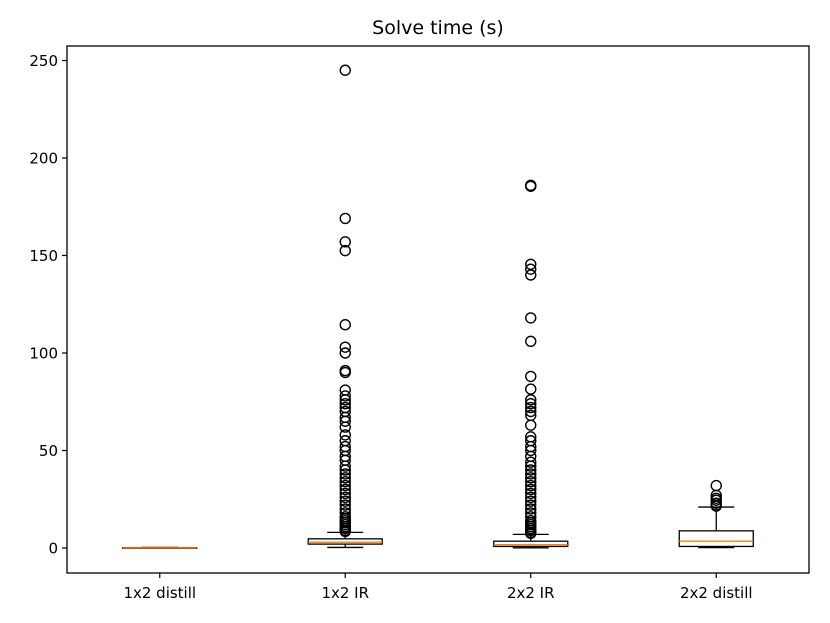  What do you see at coordinates (43, 354) in the screenshot?
I see `y-tick-label: 100` at bounding box center [43, 354].